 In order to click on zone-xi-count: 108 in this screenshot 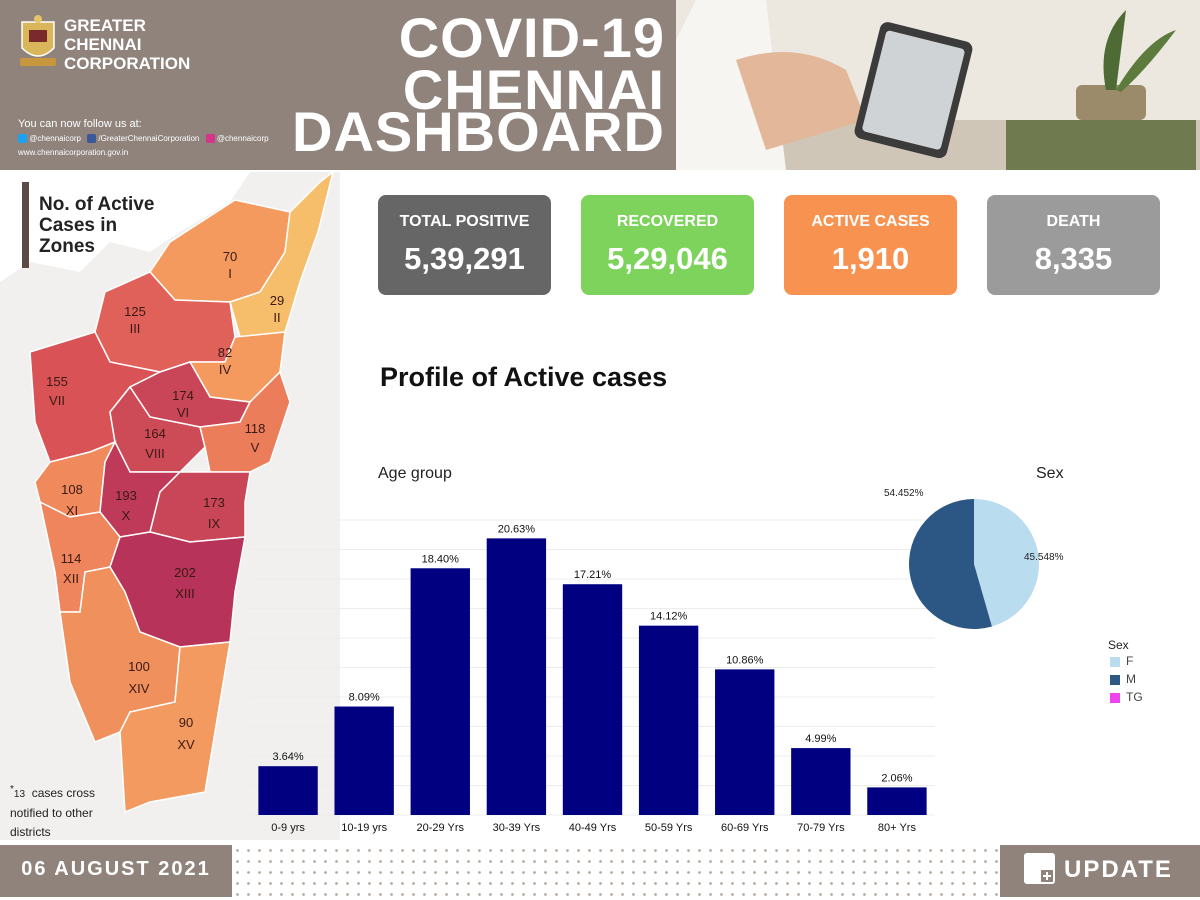, I will do `click(72, 489)`.